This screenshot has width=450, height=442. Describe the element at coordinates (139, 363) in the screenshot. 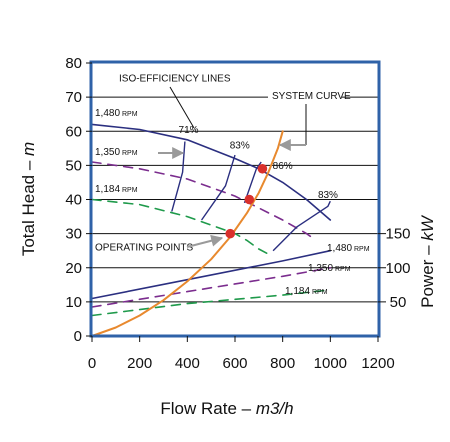

I see `x-tick-label: 200` at that location.